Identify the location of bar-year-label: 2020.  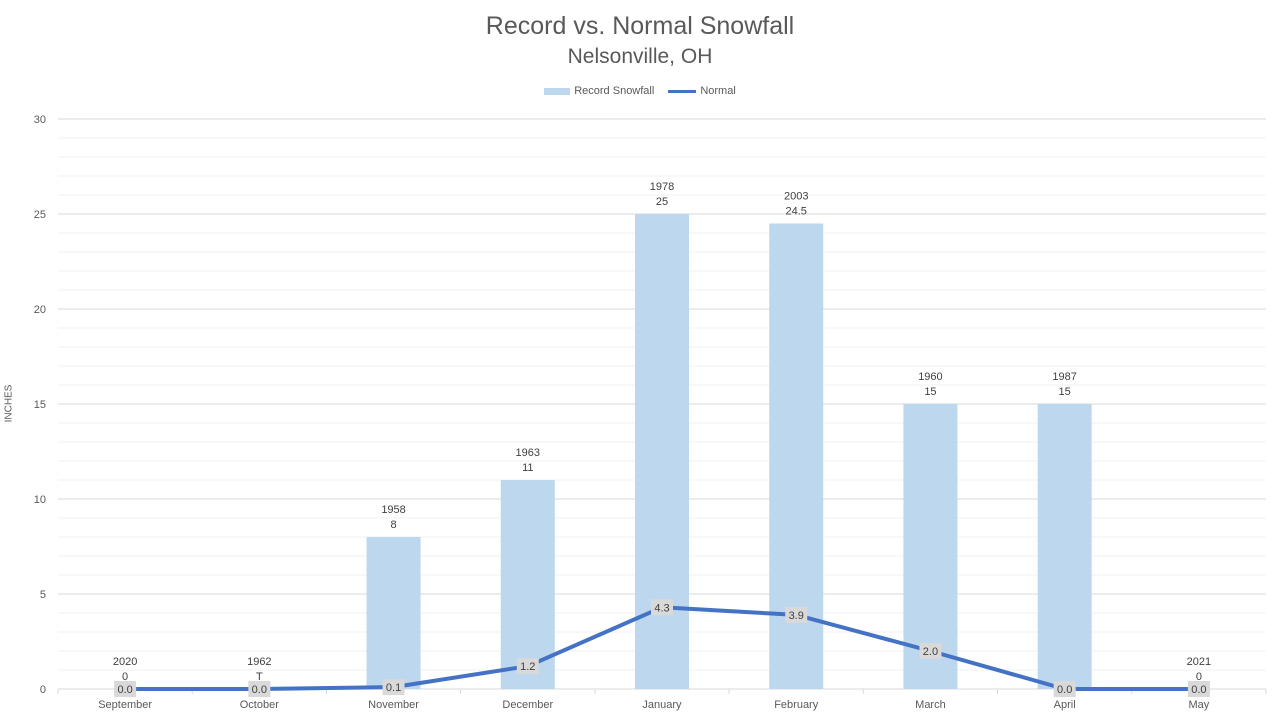
(125, 662).